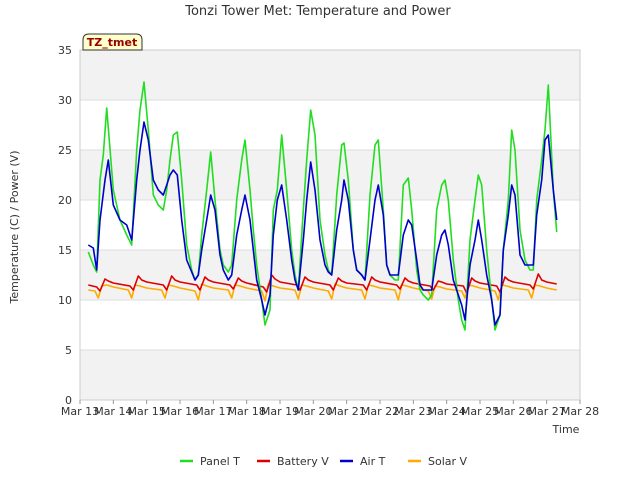 Image resolution: width=640 pixels, height=480 pixels. What do you see at coordinates (513, 411) in the screenshot?
I see `x-tick-label: Mar 26` at bounding box center [513, 411].